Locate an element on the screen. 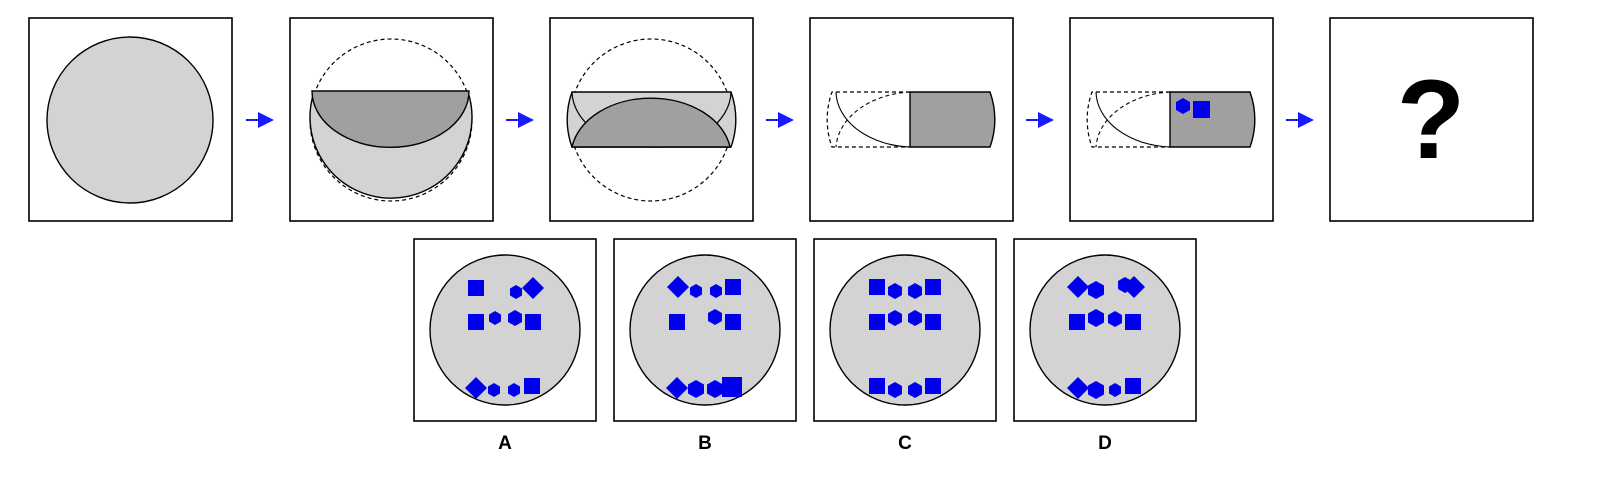  option-label: A is located at coordinates (505, 443).